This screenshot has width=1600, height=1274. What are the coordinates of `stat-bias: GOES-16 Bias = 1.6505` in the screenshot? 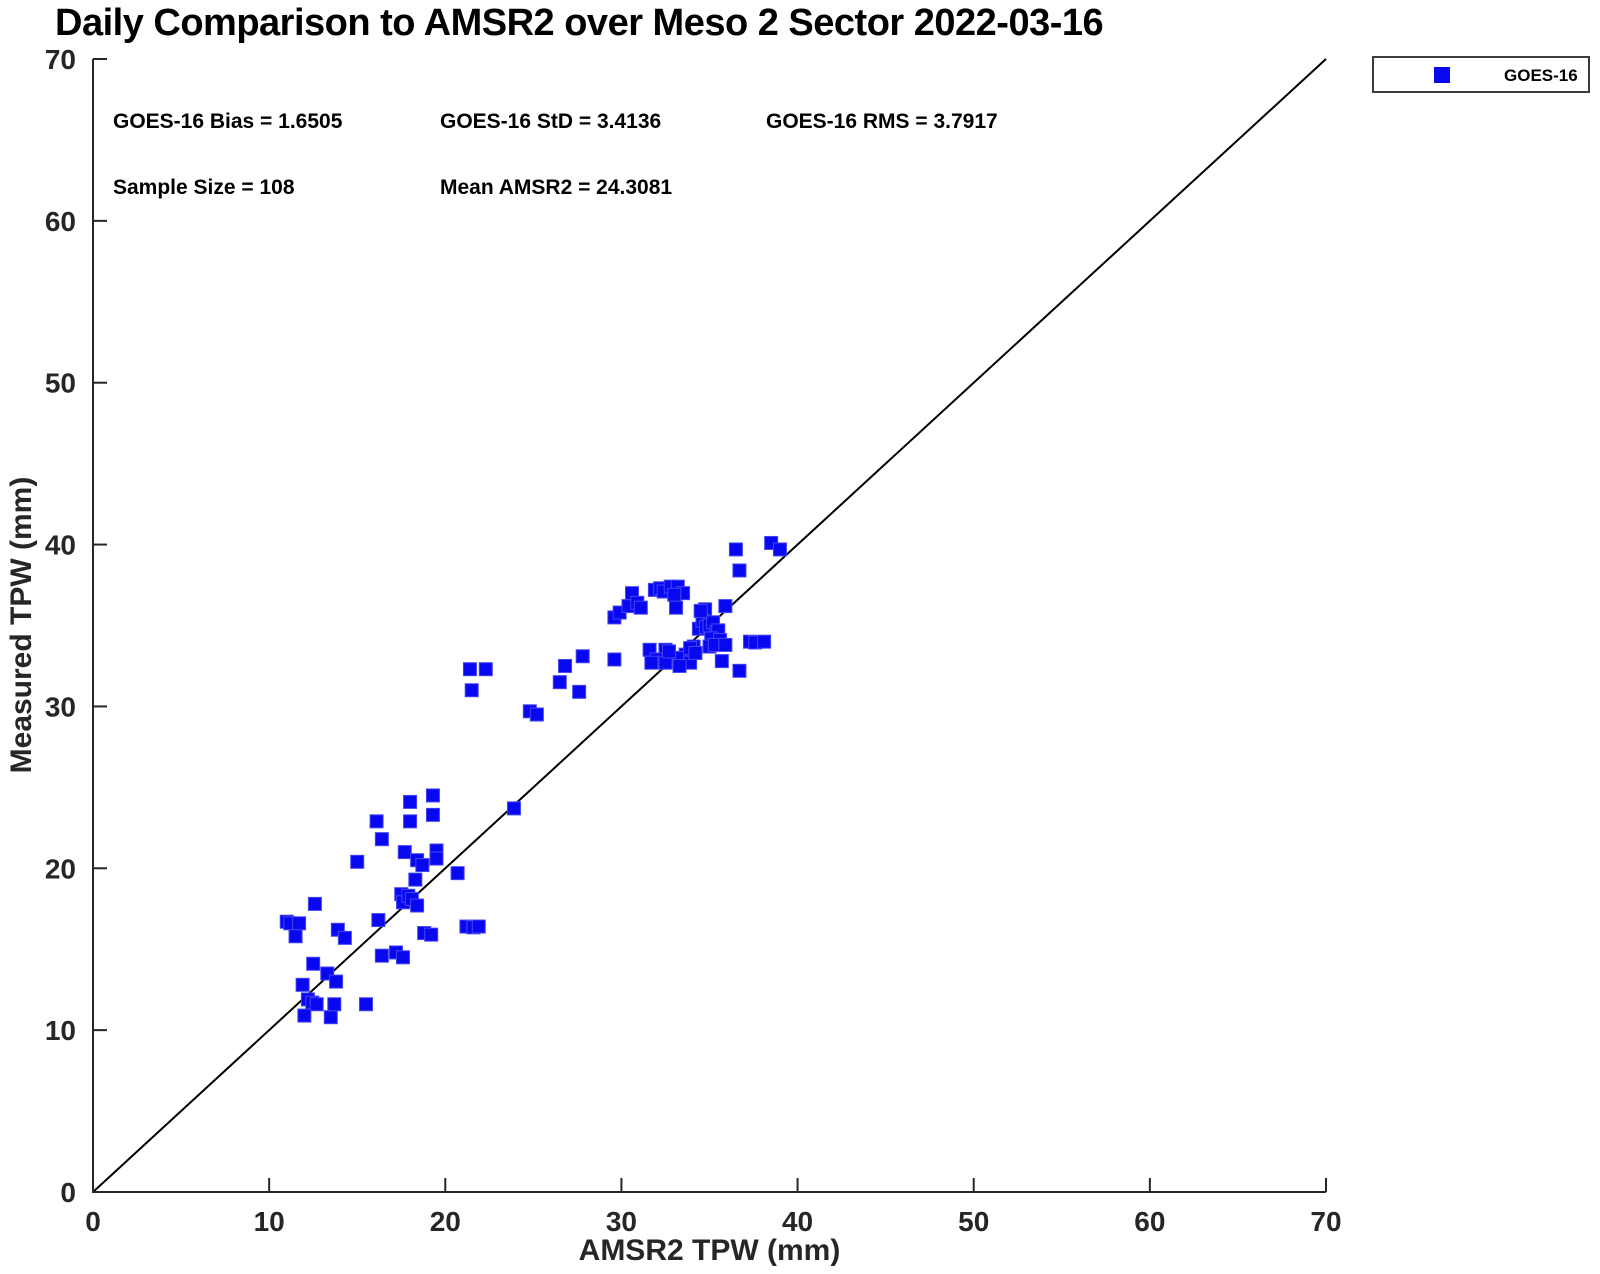 It's located at (228, 121).